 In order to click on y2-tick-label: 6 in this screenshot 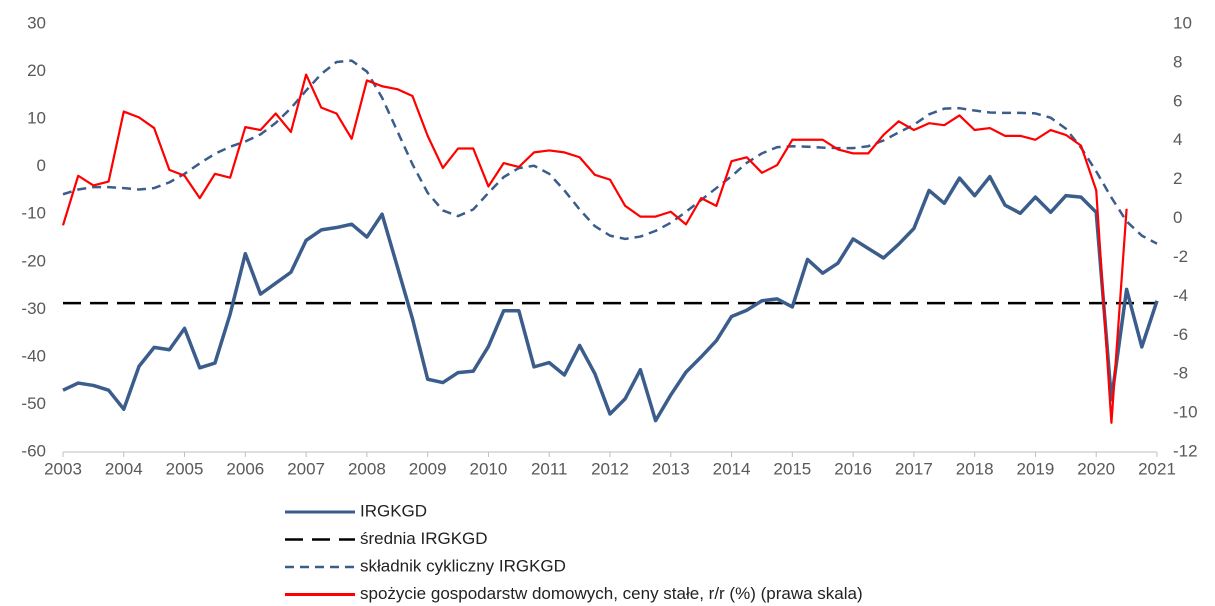, I will do `click(1177, 100)`.